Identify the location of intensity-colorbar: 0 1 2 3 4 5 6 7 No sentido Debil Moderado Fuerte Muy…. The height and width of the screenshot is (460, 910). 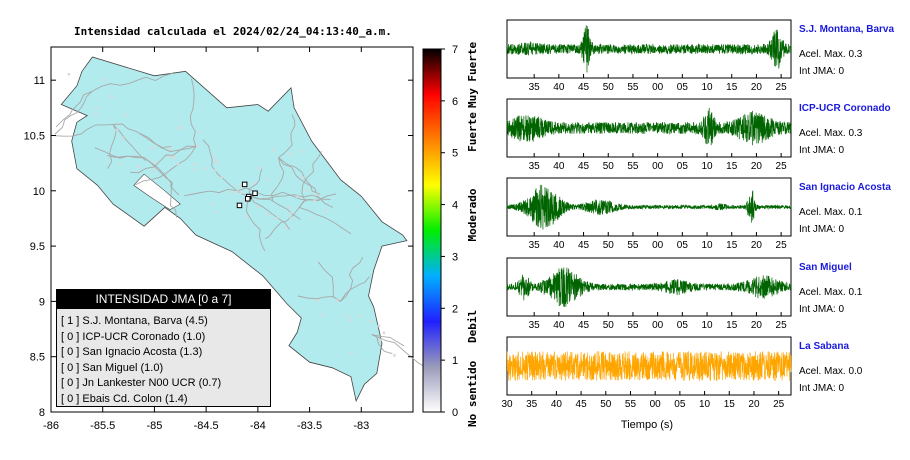
(450, 234).